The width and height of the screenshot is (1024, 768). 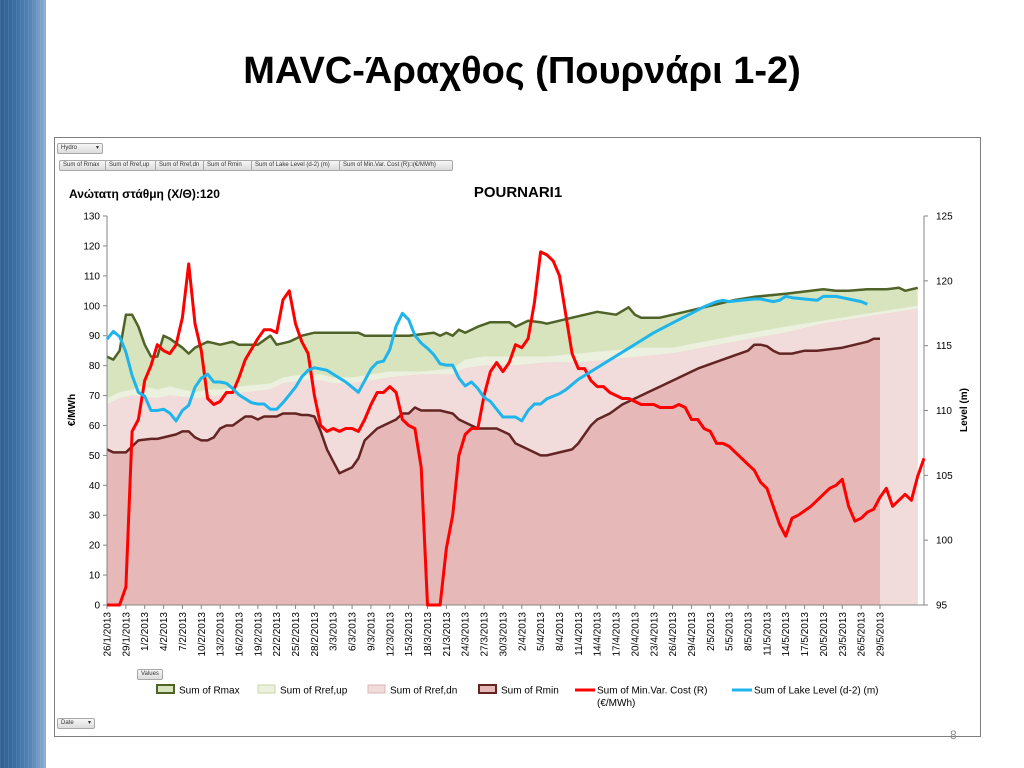 What do you see at coordinates (541, 631) in the screenshot?
I see `x-tick-label: 5/4/2013` at bounding box center [541, 631].